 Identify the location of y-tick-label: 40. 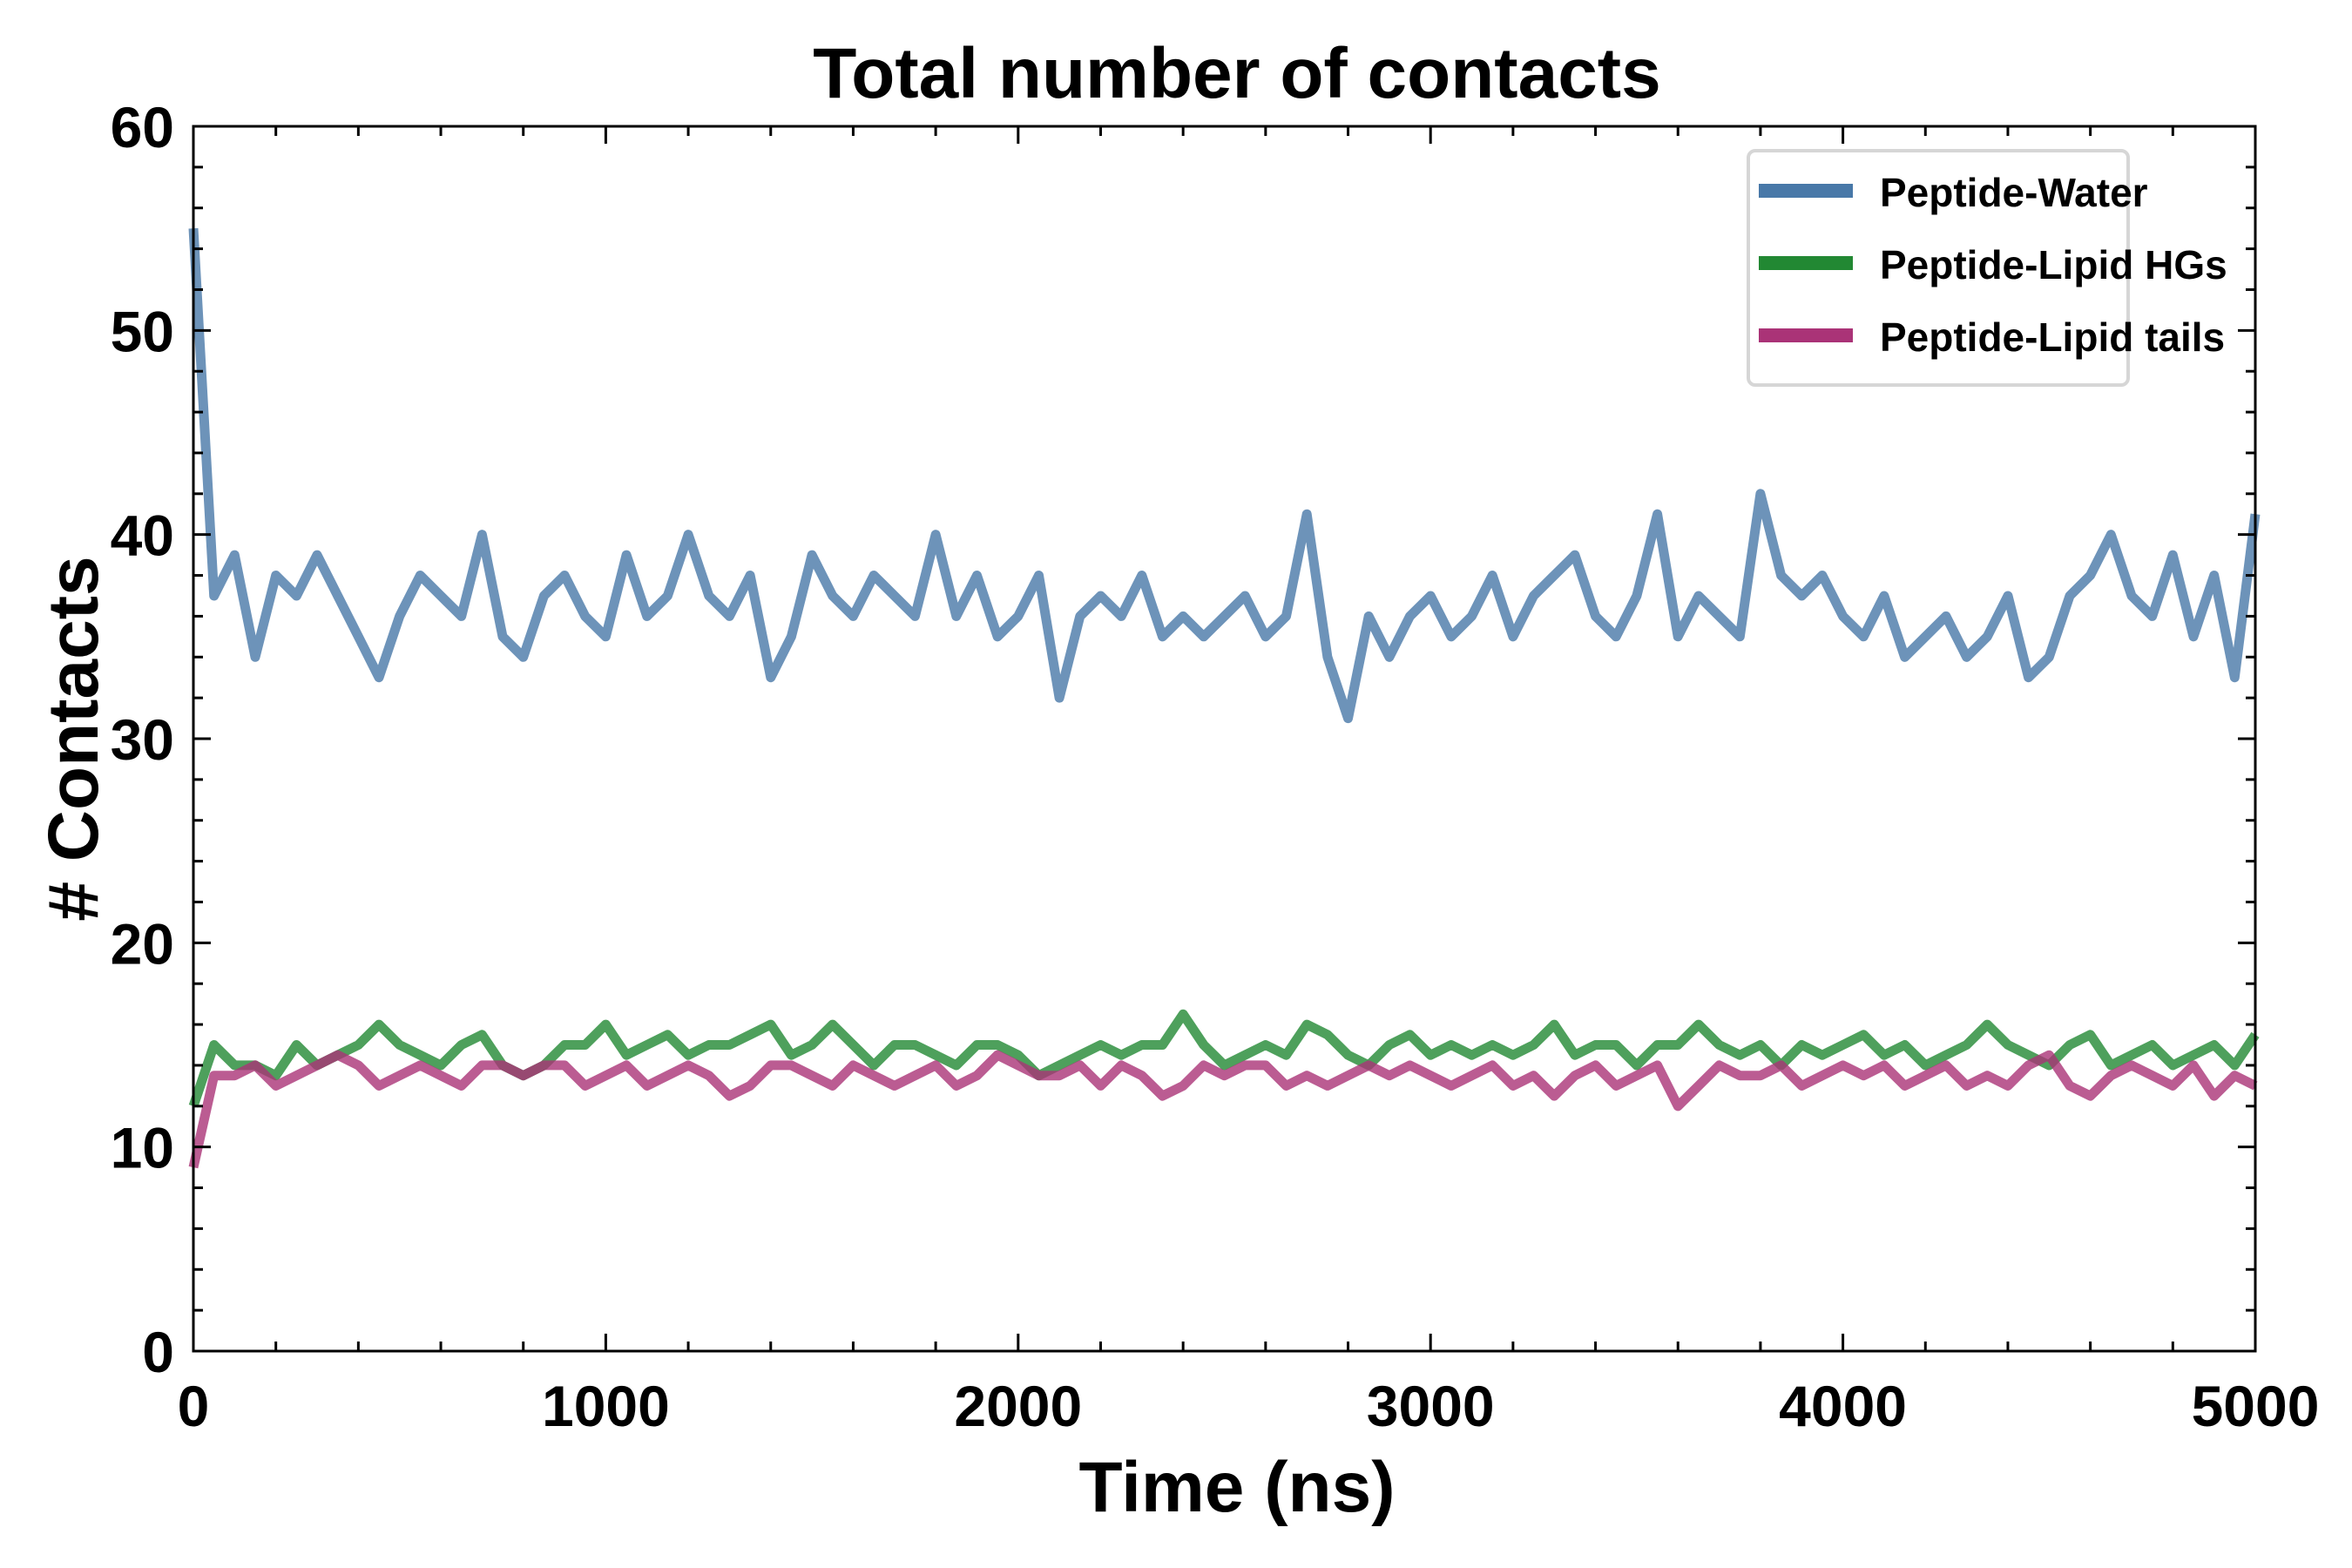
(142, 536).